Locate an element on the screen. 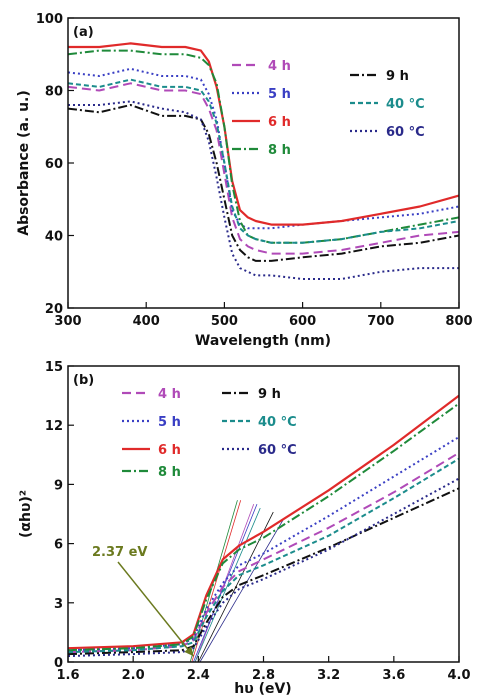 Image resolution: width=477 pixels, height=698 pixels. tangent-line-4-h is located at coordinates (224, 583).